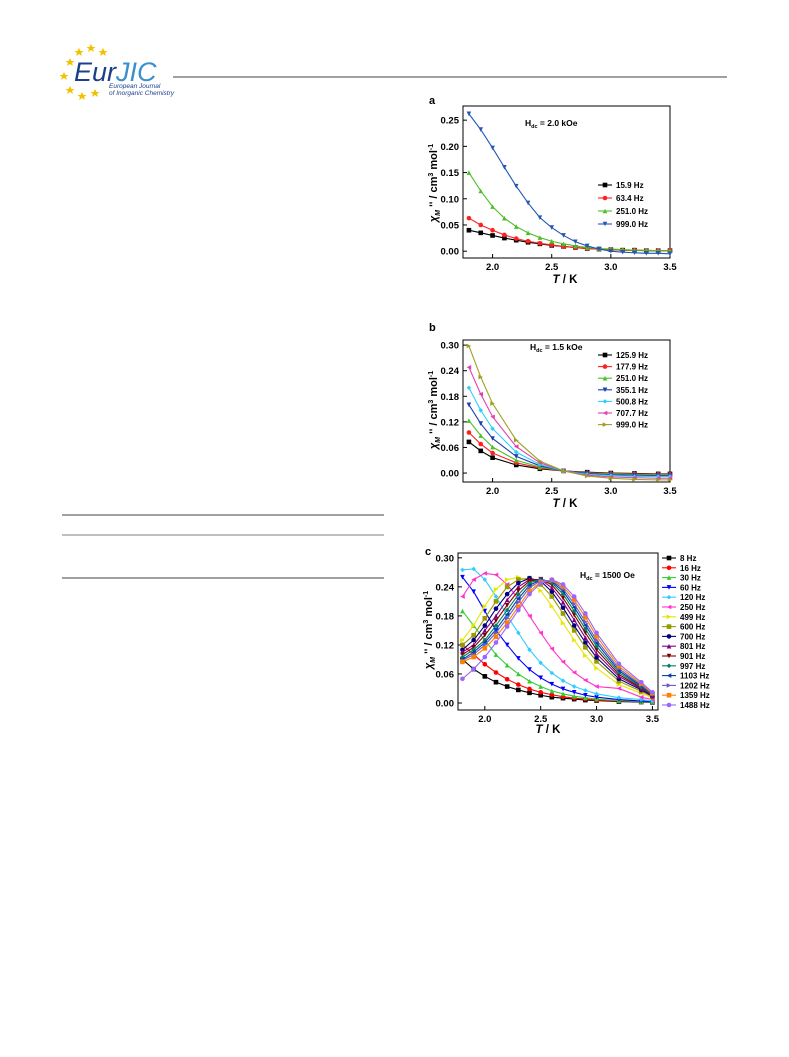  I want to click on y-tick-label: 0.24, so click(445, 587).